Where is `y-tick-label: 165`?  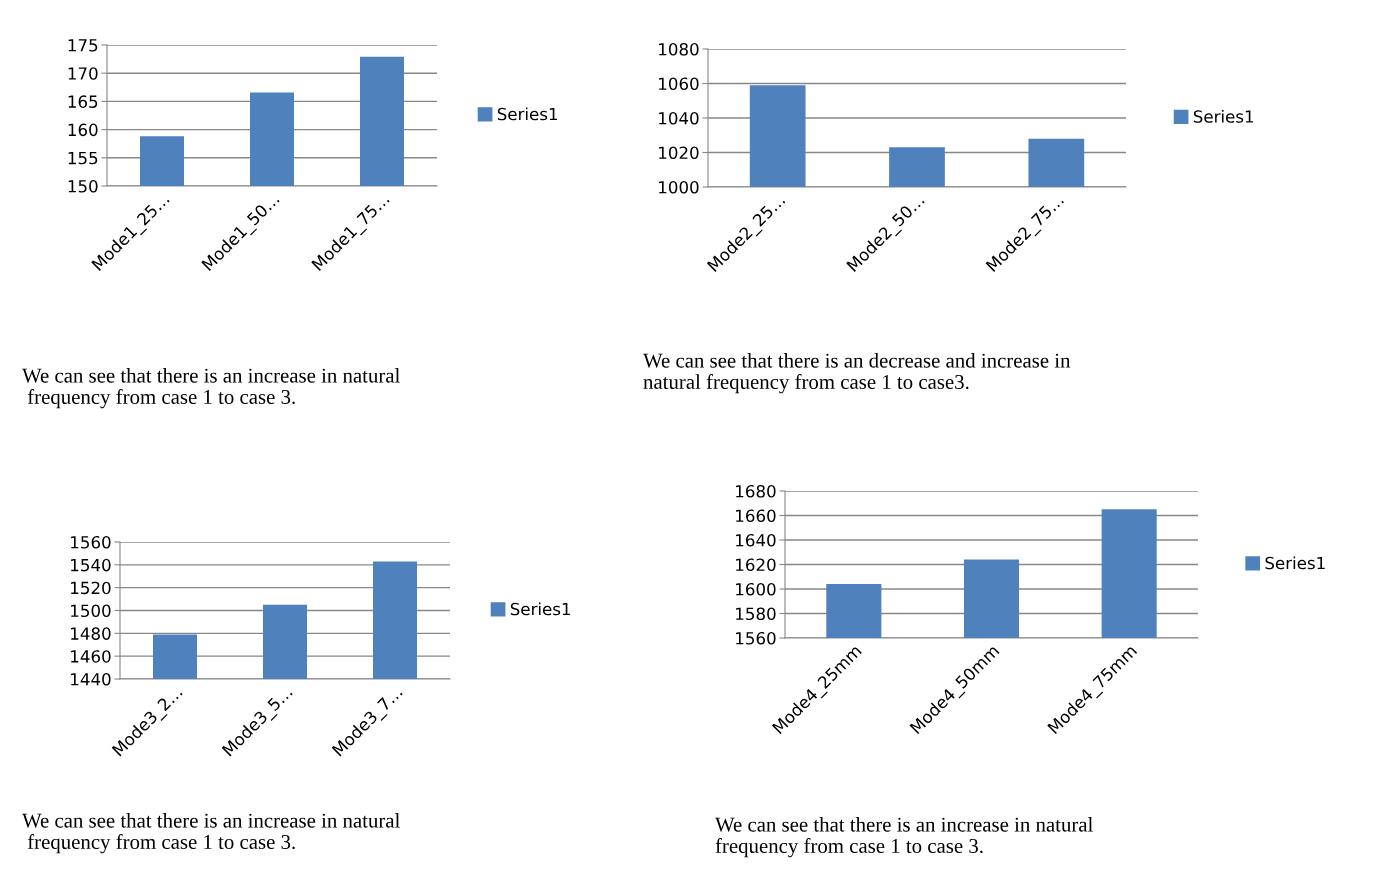 y-tick-label: 165 is located at coordinates (83, 101).